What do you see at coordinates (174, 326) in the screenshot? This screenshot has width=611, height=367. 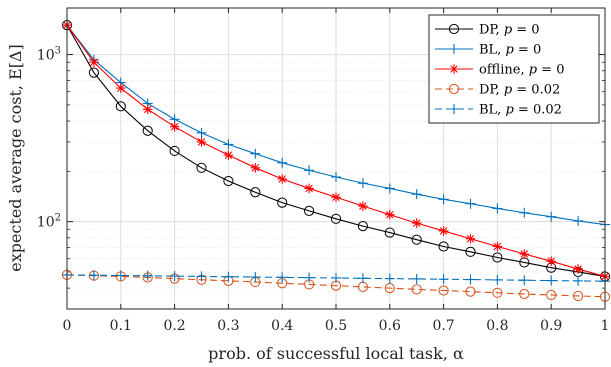 I see `x-tick-label: 0.2` at bounding box center [174, 326].